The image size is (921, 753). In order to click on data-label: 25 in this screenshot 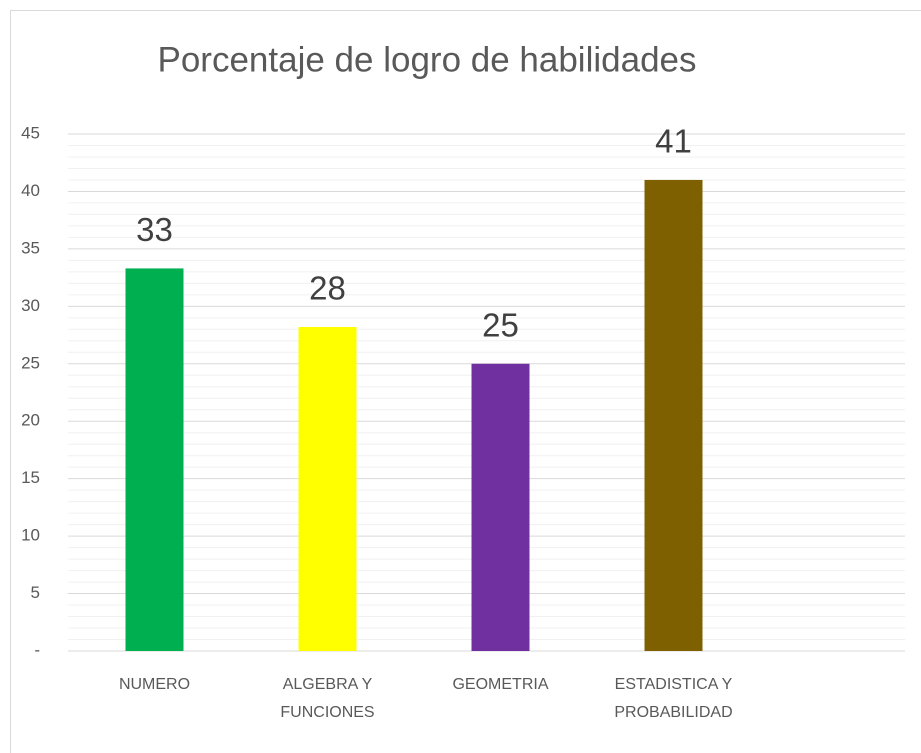, I will do `click(500, 324)`.